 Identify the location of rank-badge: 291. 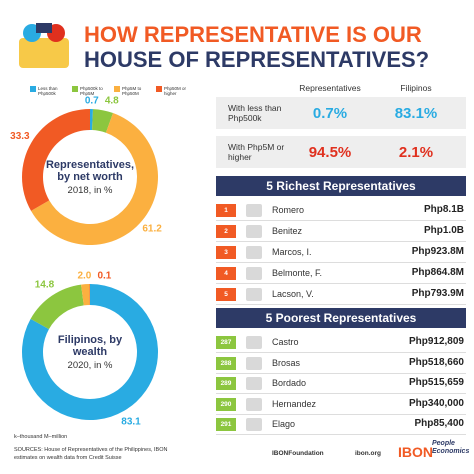
(226, 424).